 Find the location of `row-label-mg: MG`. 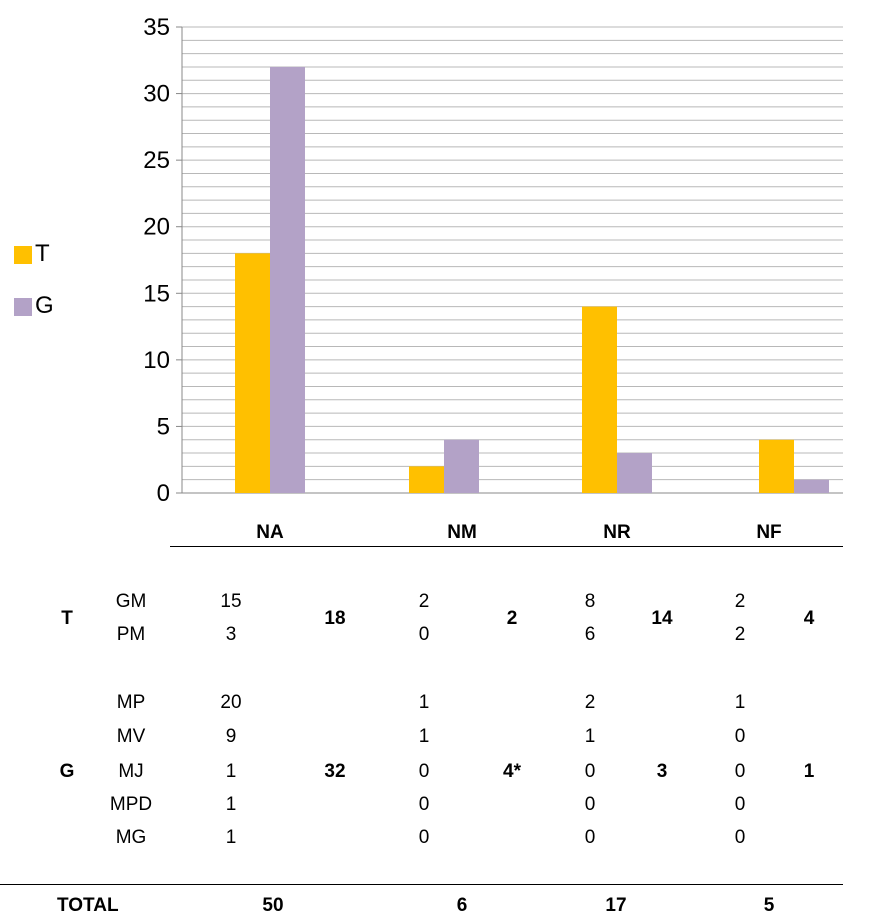

row-label-mg: MG is located at coordinates (131, 837).